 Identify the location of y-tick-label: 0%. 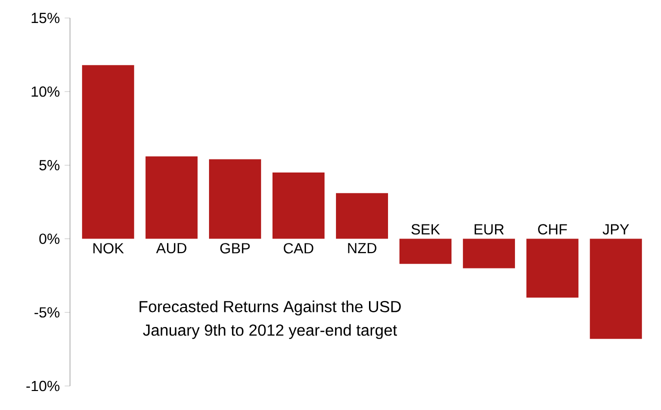
(49, 239).